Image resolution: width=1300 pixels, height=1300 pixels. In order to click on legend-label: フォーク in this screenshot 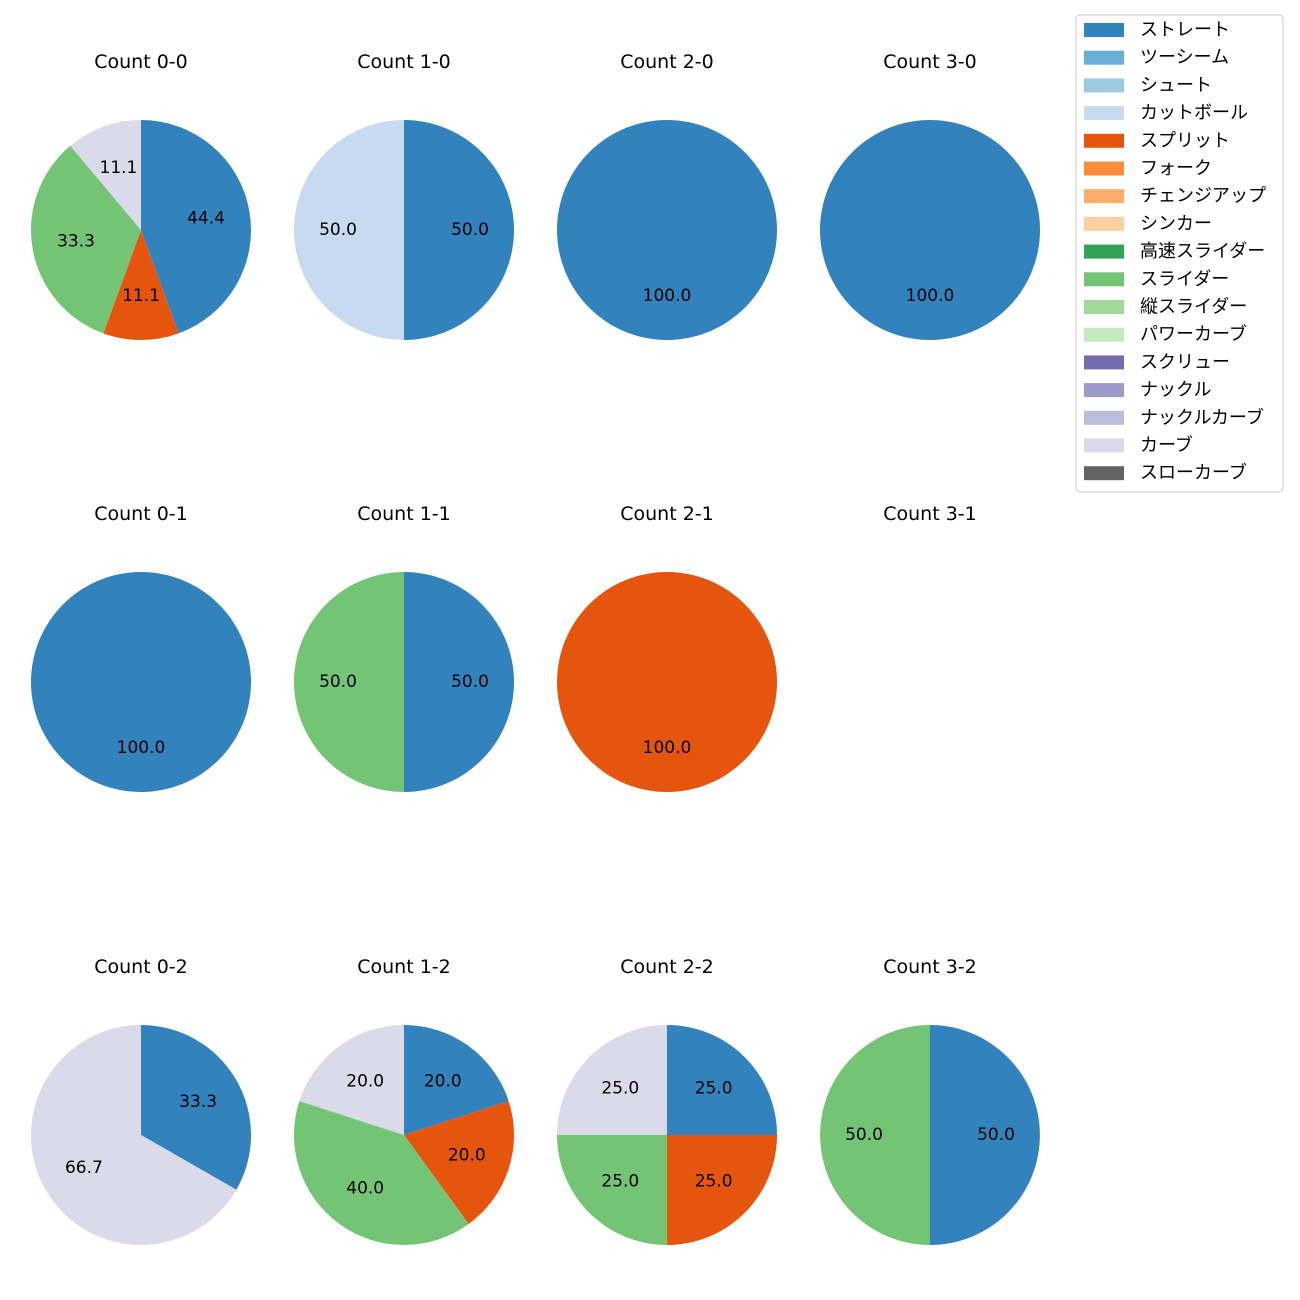, I will do `click(1176, 168)`.